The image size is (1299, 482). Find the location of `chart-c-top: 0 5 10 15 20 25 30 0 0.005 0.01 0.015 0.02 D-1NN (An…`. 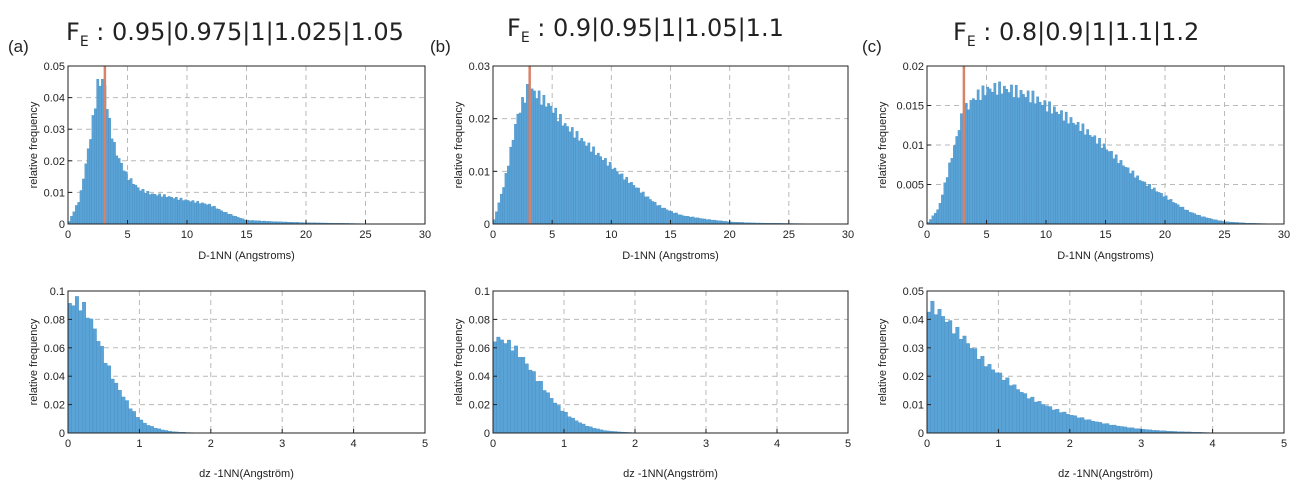

chart-c-top: 0 5 10 15 20 25 30 0 0.005 0.01 0.015 0.02 D-1NN (An… is located at coordinates (1083, 161).